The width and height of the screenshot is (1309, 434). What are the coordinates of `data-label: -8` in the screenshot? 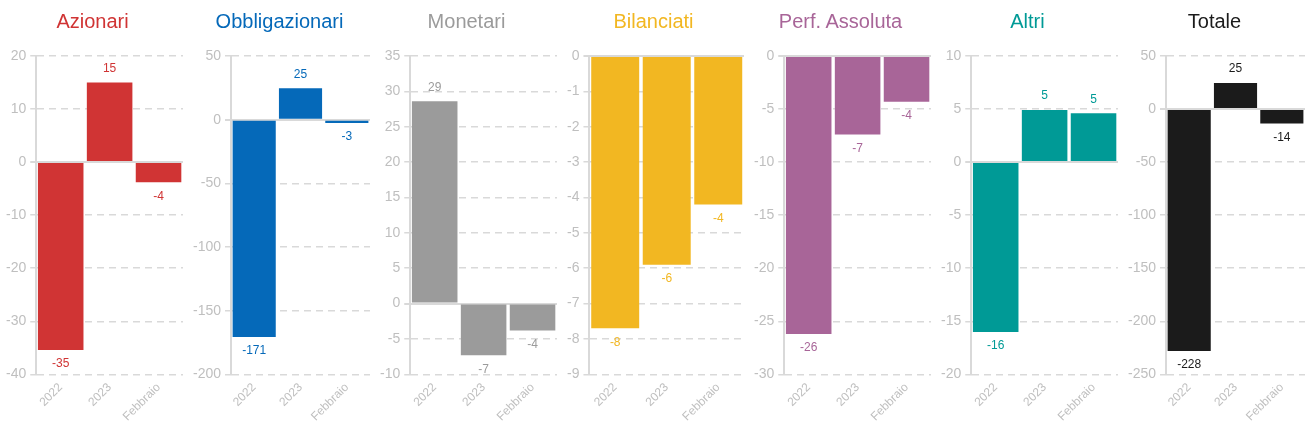 It's located at (615, 341).